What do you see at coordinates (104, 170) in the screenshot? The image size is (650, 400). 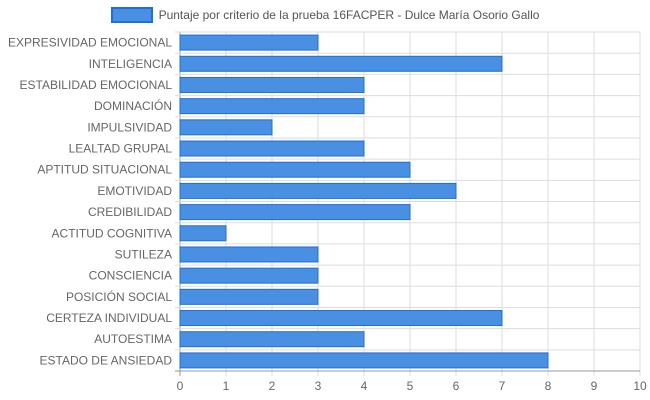 I see `category-label: APTITUD SITUACIONAL` at bounding box center [104, 170].